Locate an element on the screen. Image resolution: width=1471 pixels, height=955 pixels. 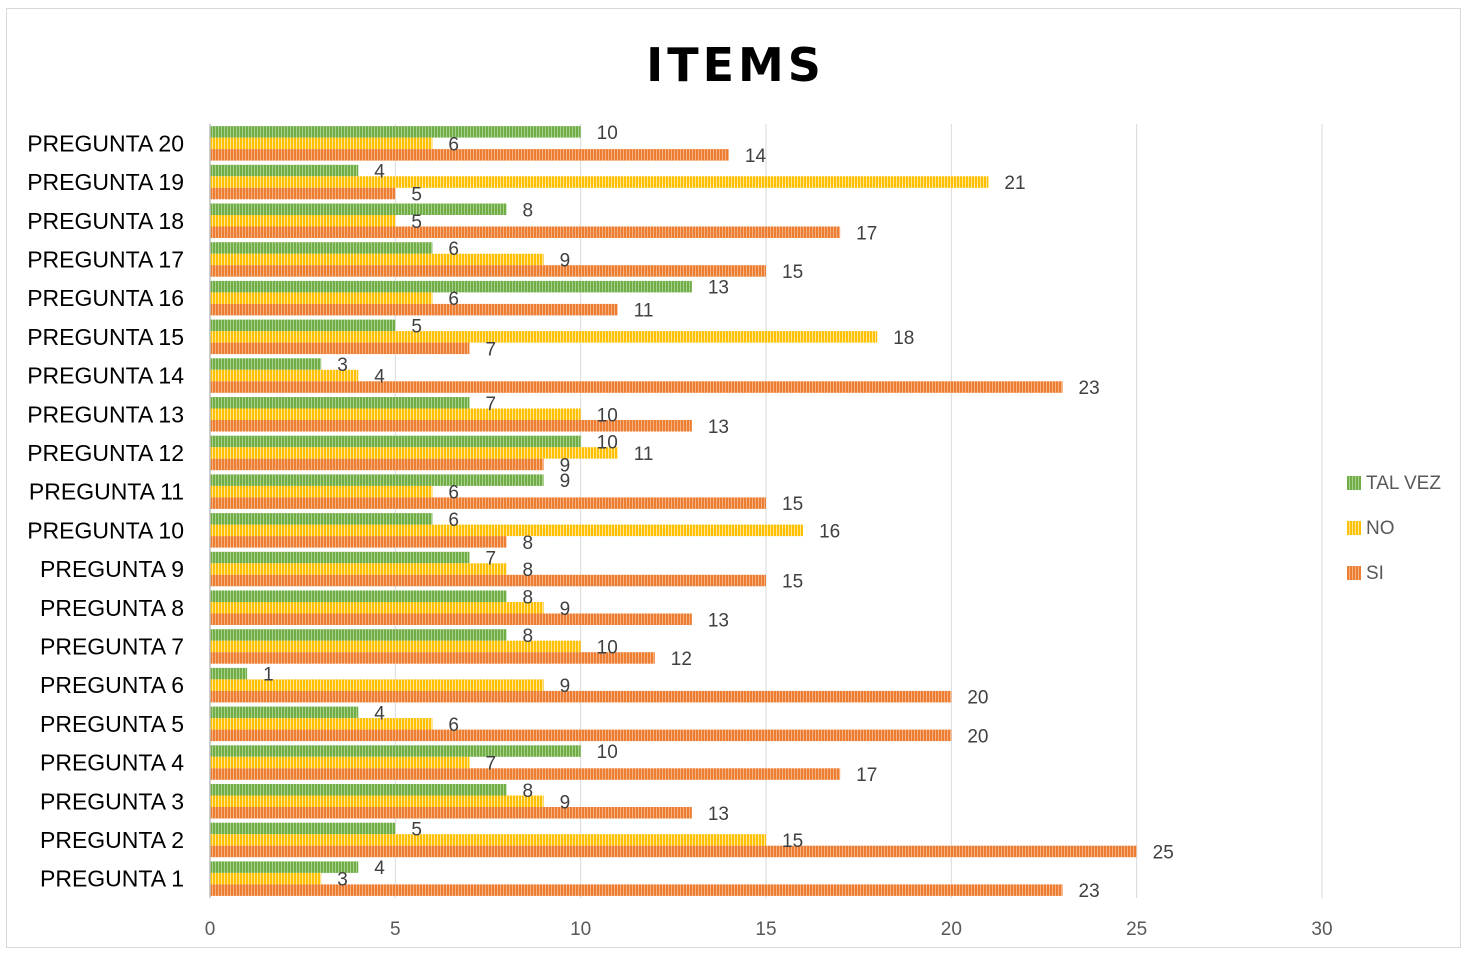
x-tick-label: 15 is located at coordinates (765, 929).